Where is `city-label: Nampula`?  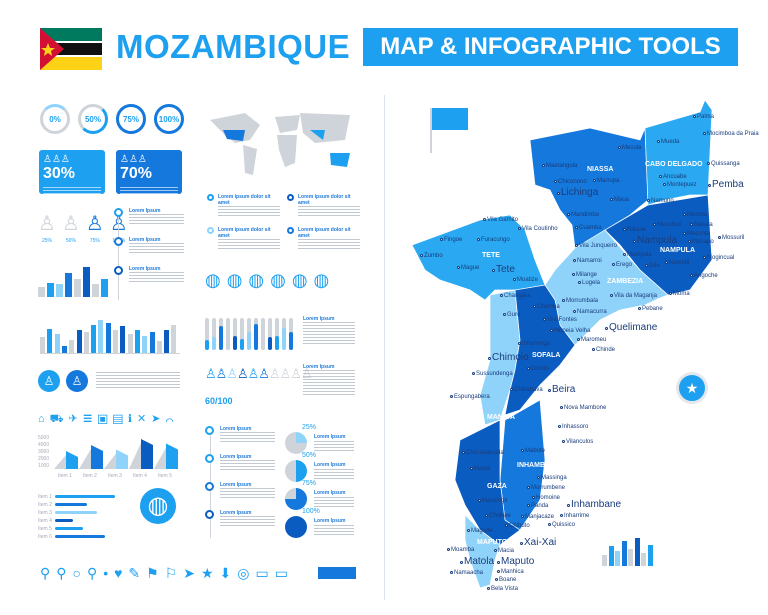
city-label: Nampula is located at coordinates (655, 240).